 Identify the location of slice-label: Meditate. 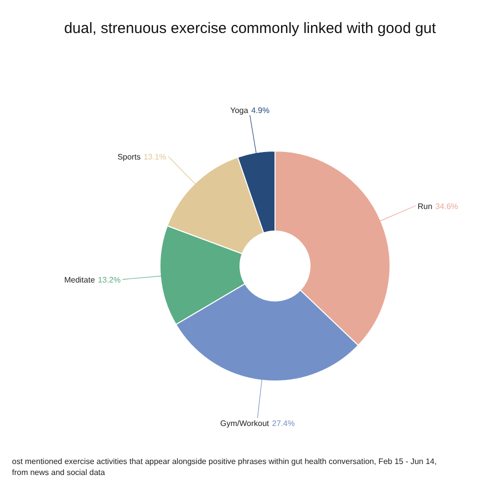
(80, 279).